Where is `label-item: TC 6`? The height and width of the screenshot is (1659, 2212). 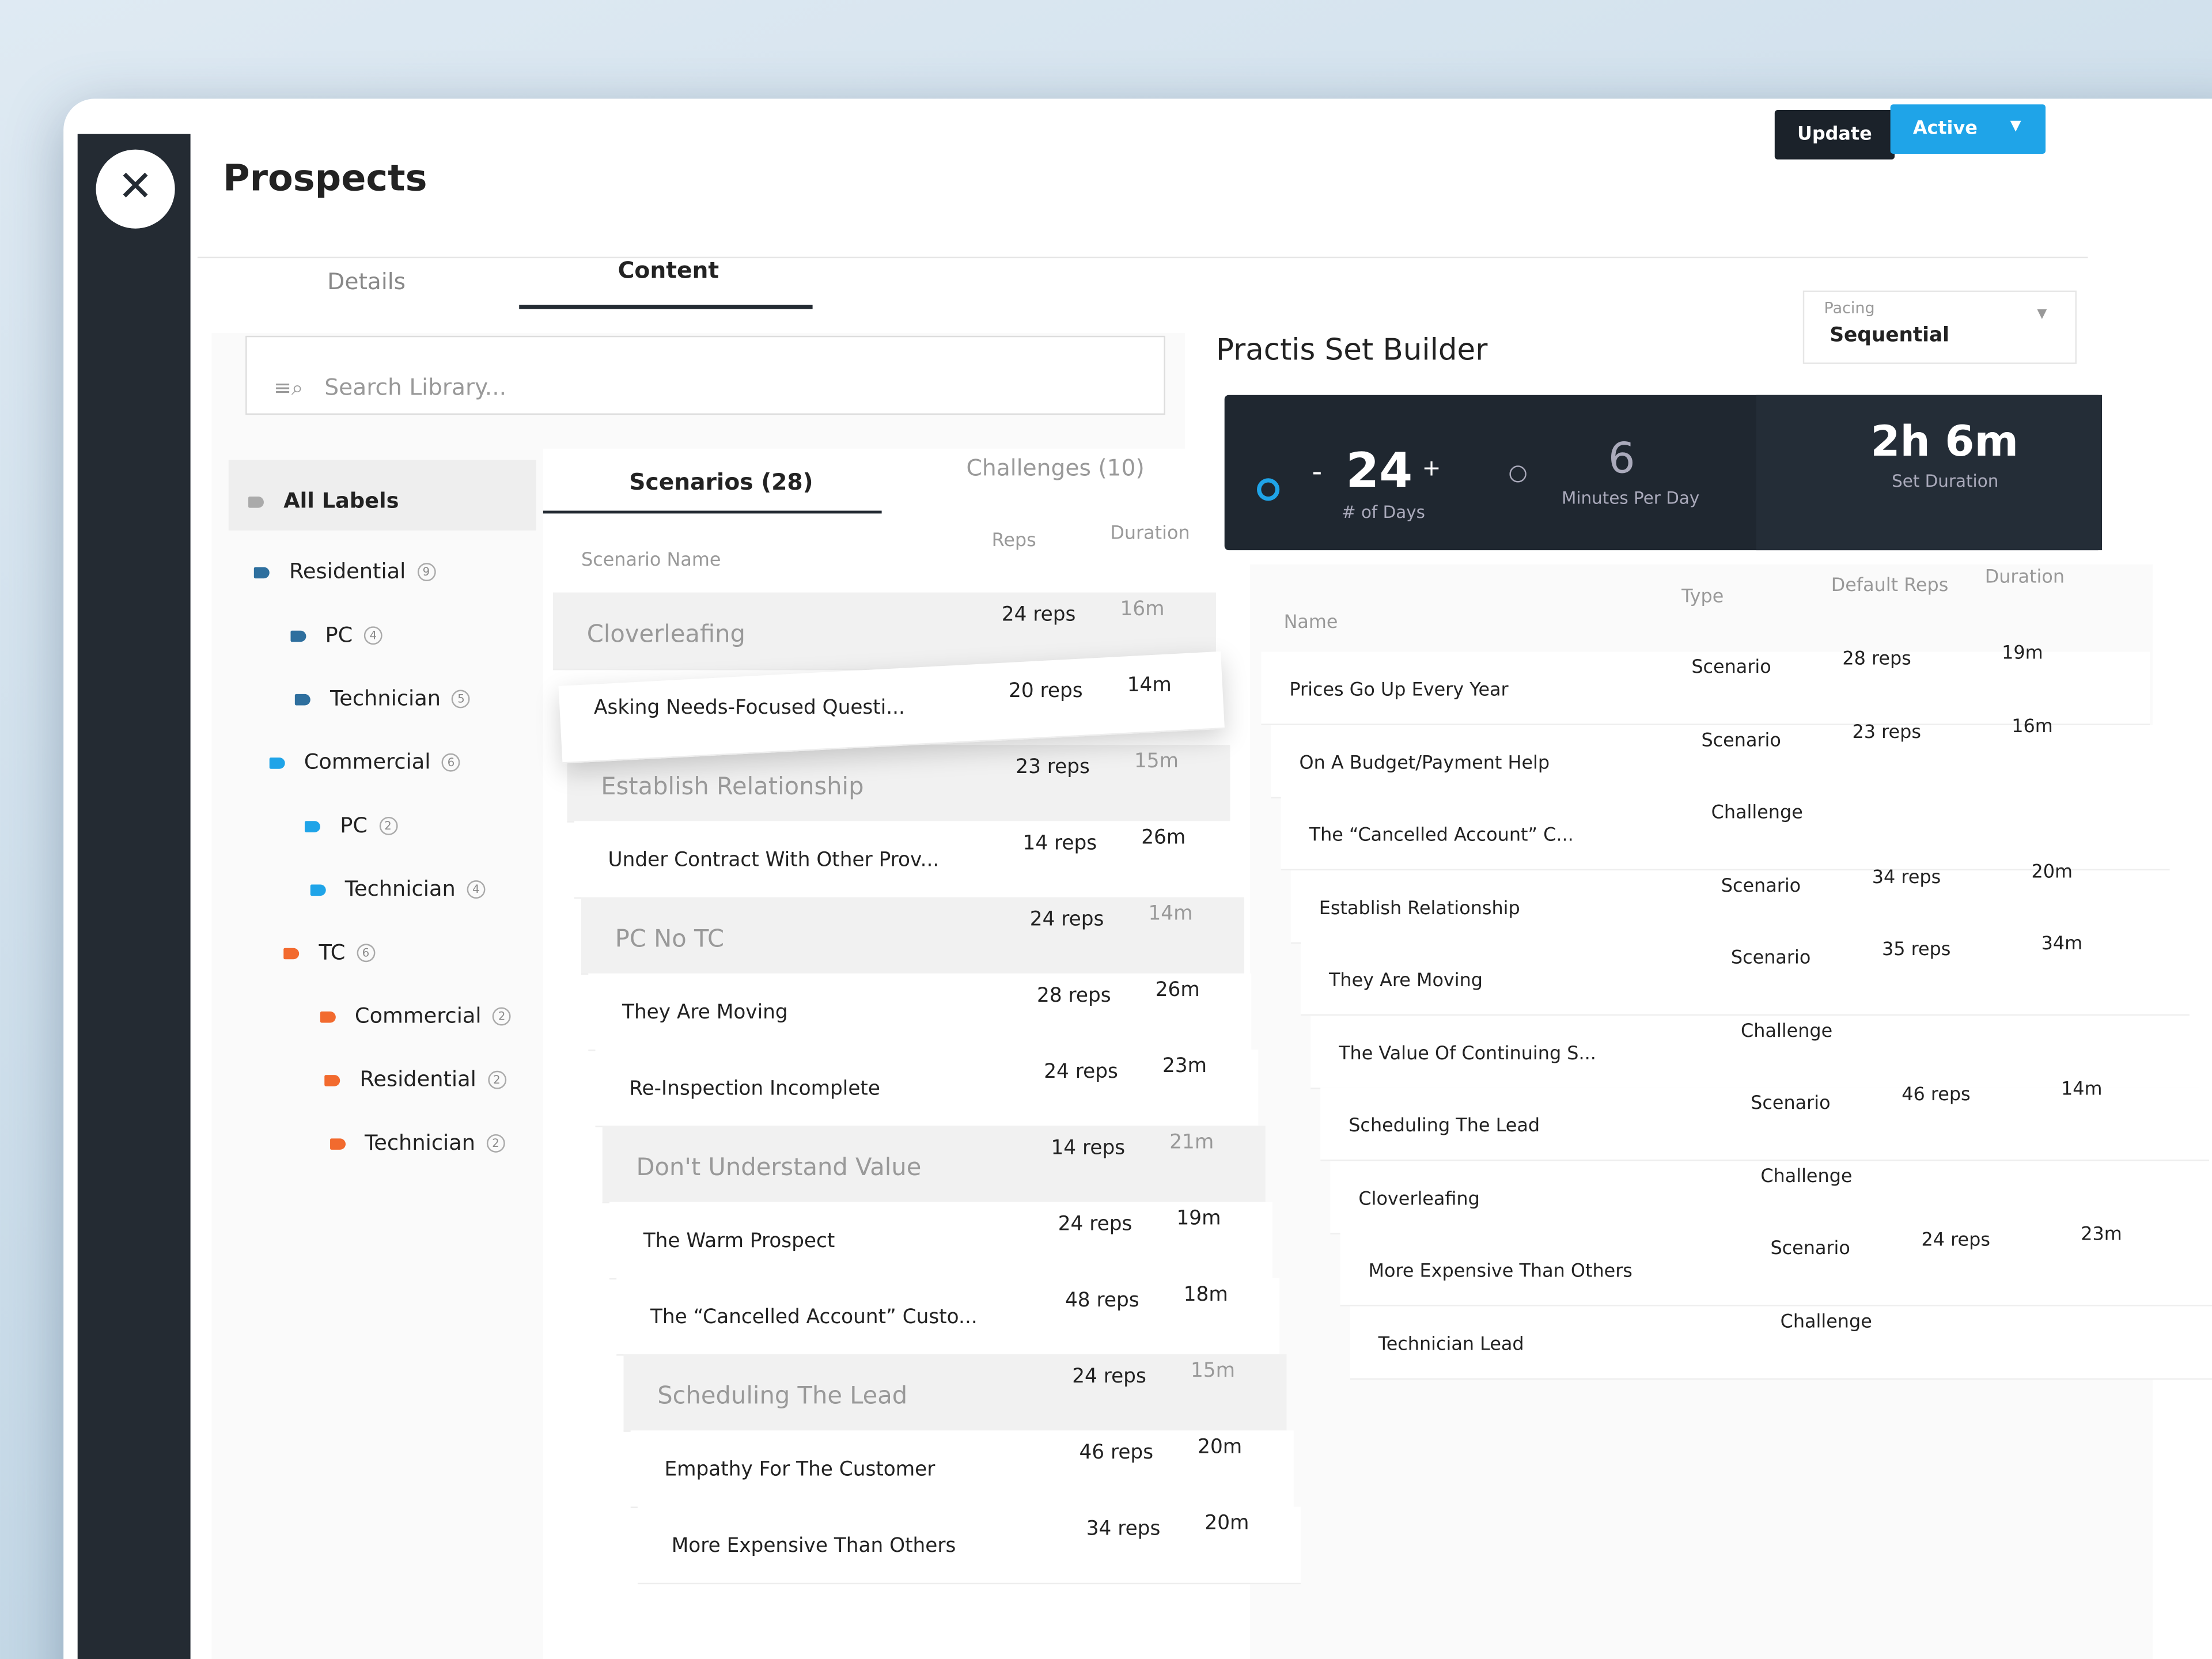 label-item: TC 6 is located at coordinates (329, 952).